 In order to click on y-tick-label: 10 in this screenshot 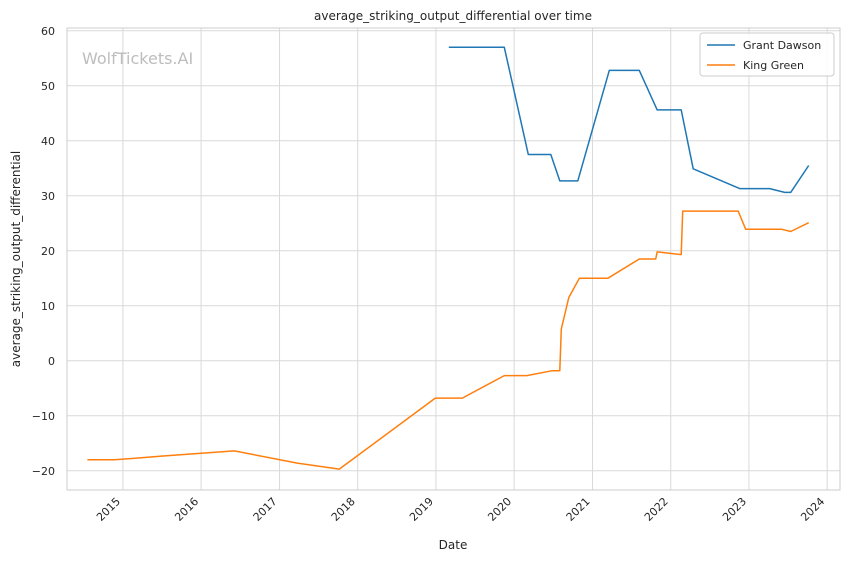, I will do `click(48, 306)`.